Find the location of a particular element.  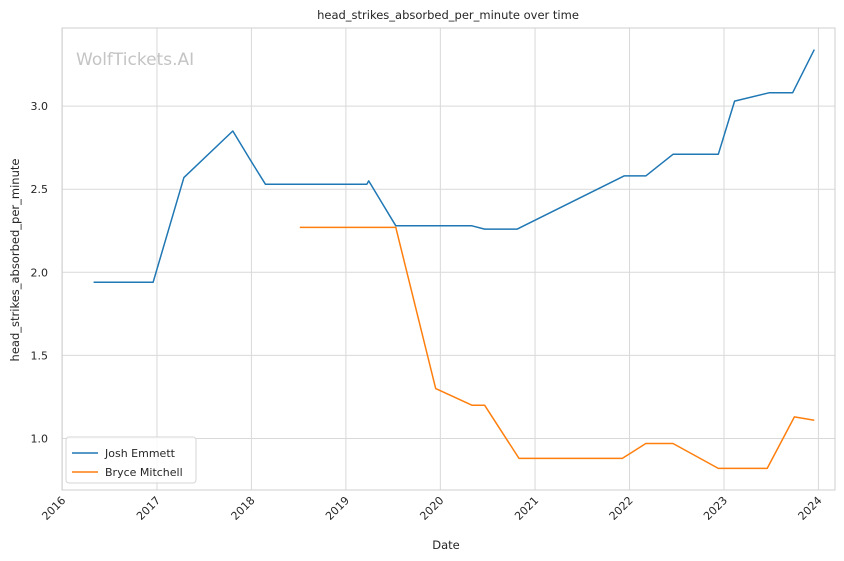

x-tick-label-2017: 2017 is located at coordinates (148, 508).